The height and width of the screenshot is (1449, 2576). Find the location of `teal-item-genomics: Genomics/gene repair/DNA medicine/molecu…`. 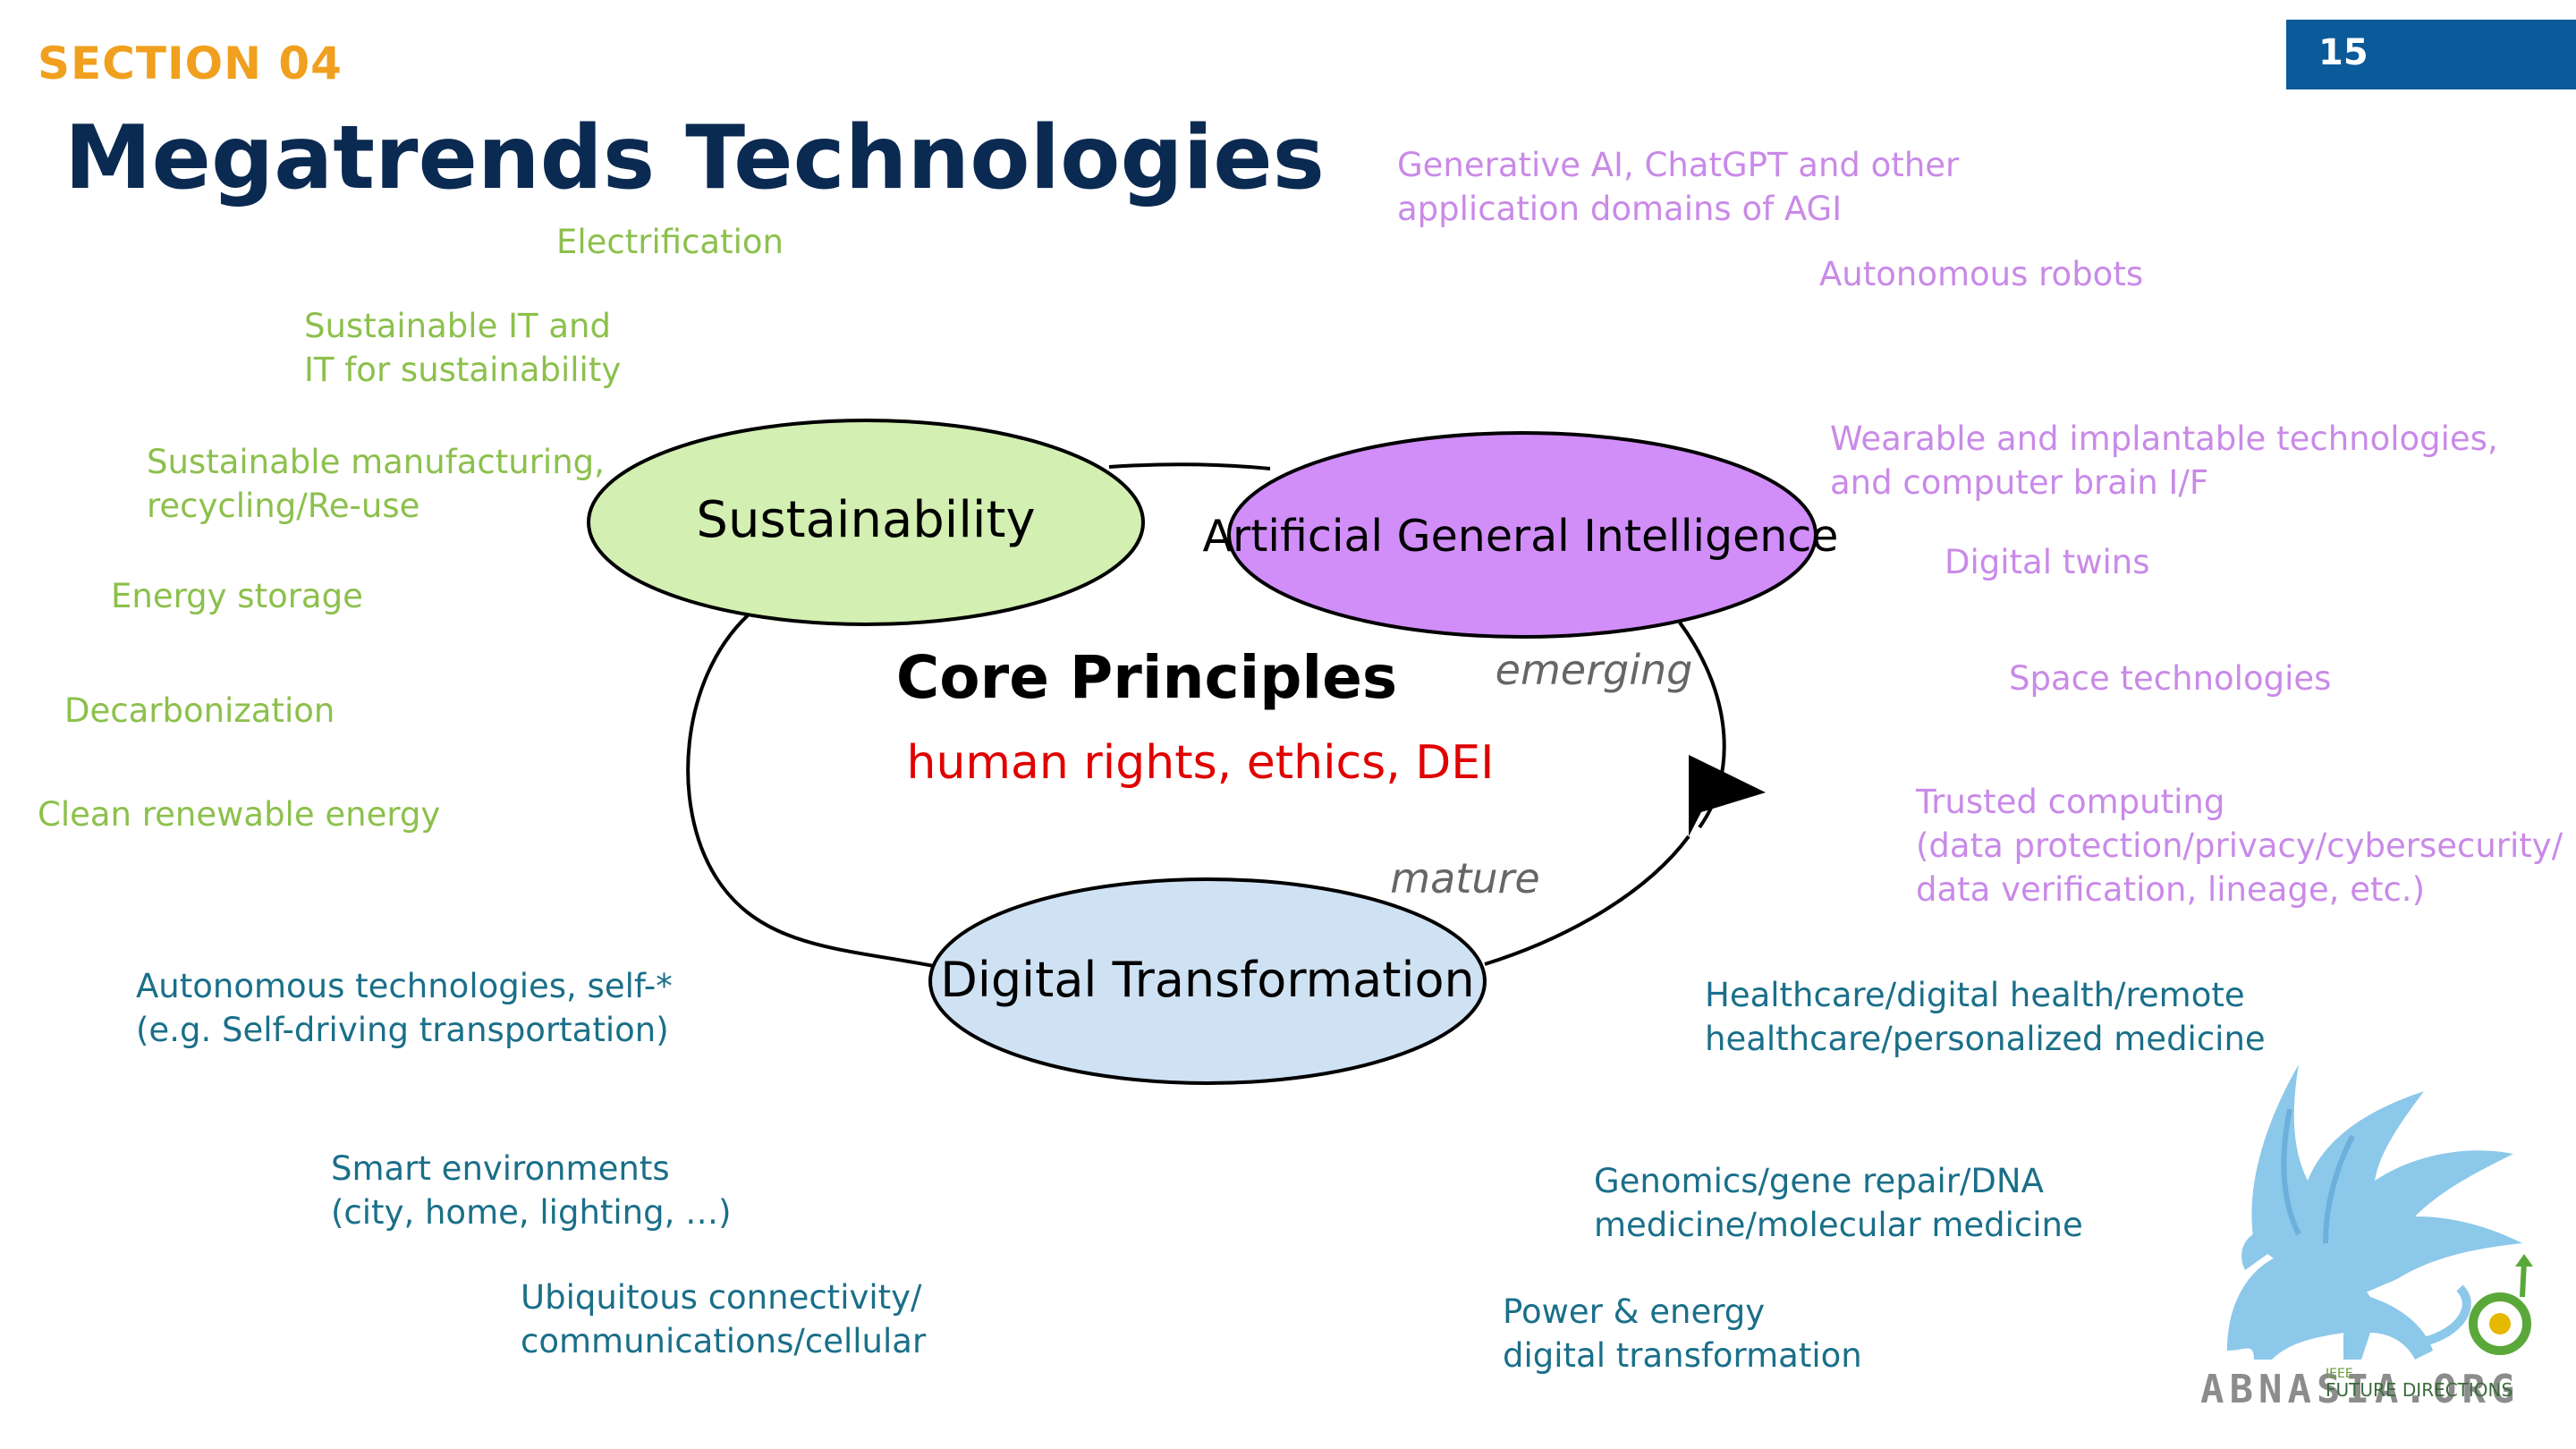

teal-item-genomics: Genomics/gene repair/DNA medicine/molecu… is located at coordinates (1838, 1203).